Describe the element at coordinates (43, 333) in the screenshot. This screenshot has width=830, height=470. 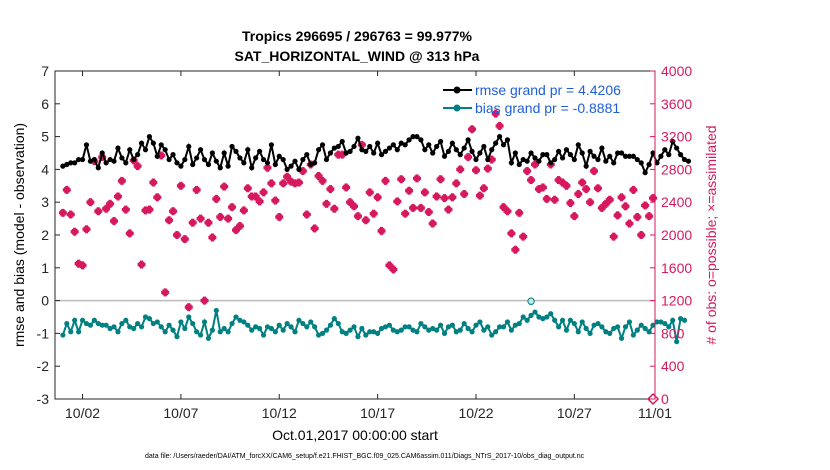
I see `y-left-tick-label: -1` at that location.